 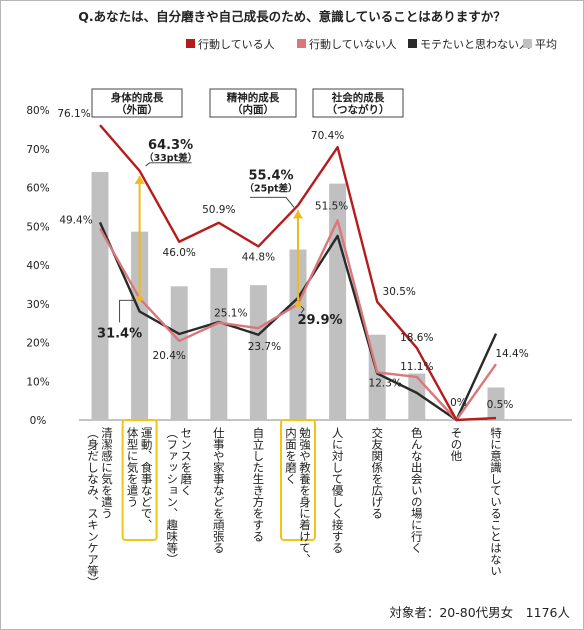 I want to click on callout-bottom-value-1: 31.4%, so click(x=119, y=333).